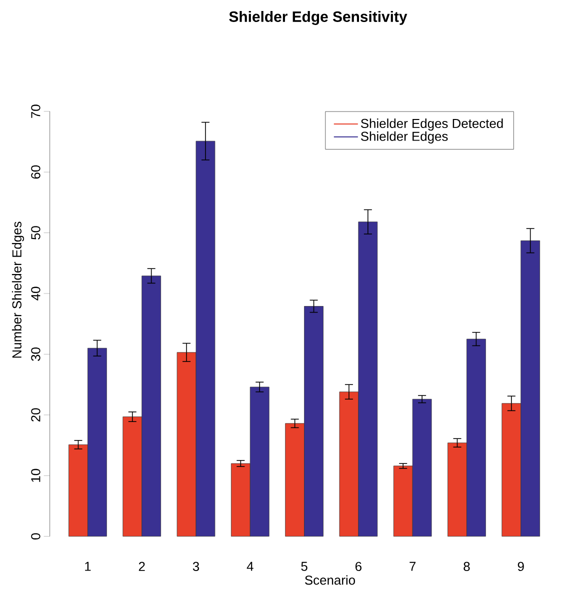 This screenshot has height=591, width=582. I want to click on chart-title: Shielder Edge Sensitivity, so click(318, 18).